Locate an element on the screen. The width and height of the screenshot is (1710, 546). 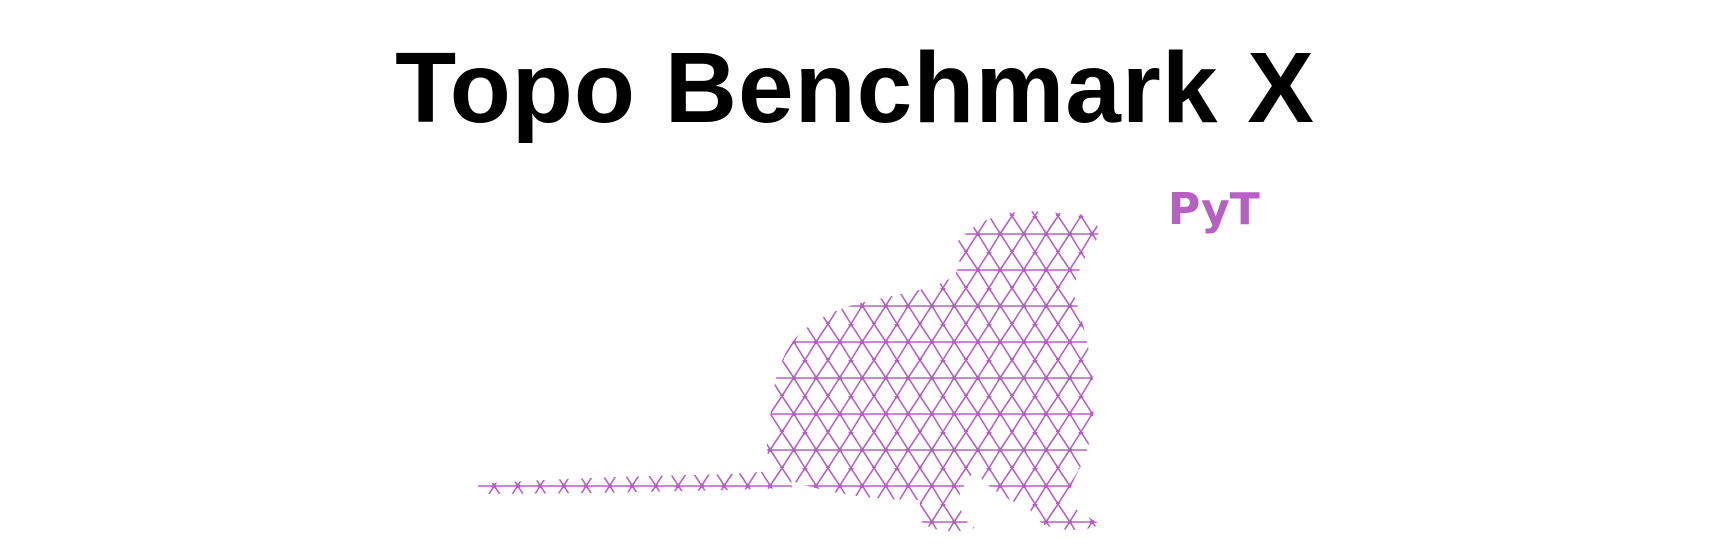
page-title: Topo Benchmark X is located at coordinates (855, 88).